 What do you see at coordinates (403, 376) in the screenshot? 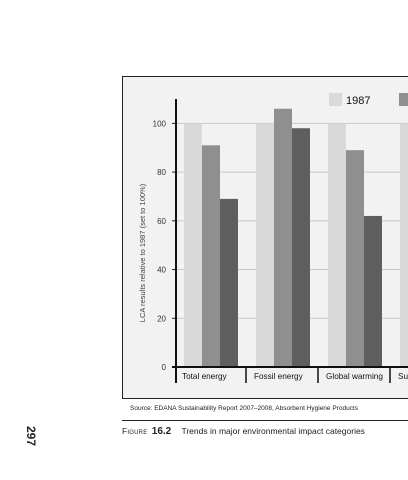
I see `category-label-3: Su` at bounding box center [403, 376].